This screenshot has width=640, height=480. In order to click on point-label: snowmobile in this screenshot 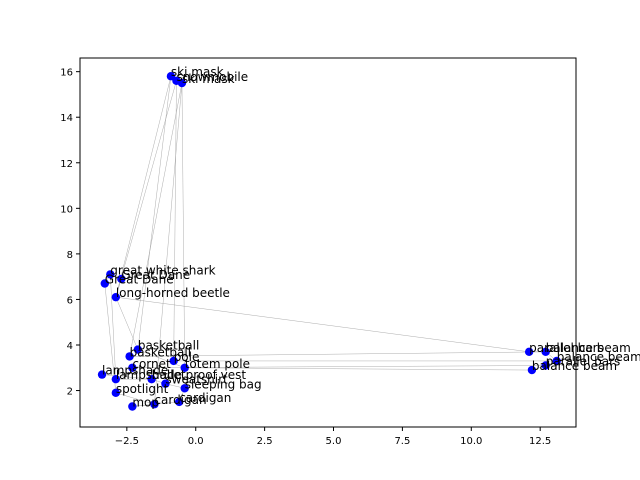, I will do `click(212, 77)`.